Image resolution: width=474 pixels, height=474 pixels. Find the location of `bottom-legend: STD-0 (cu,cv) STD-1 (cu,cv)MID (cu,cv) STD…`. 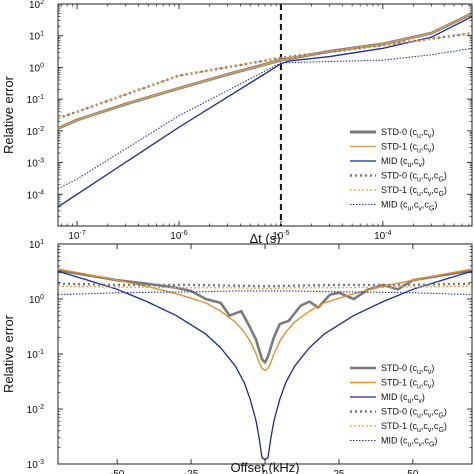

bottom-legend: STD-0 (cu,cv) STD-1 (cu,cv)MID (cu,cv) STD… is located at coordinates (398, 406).